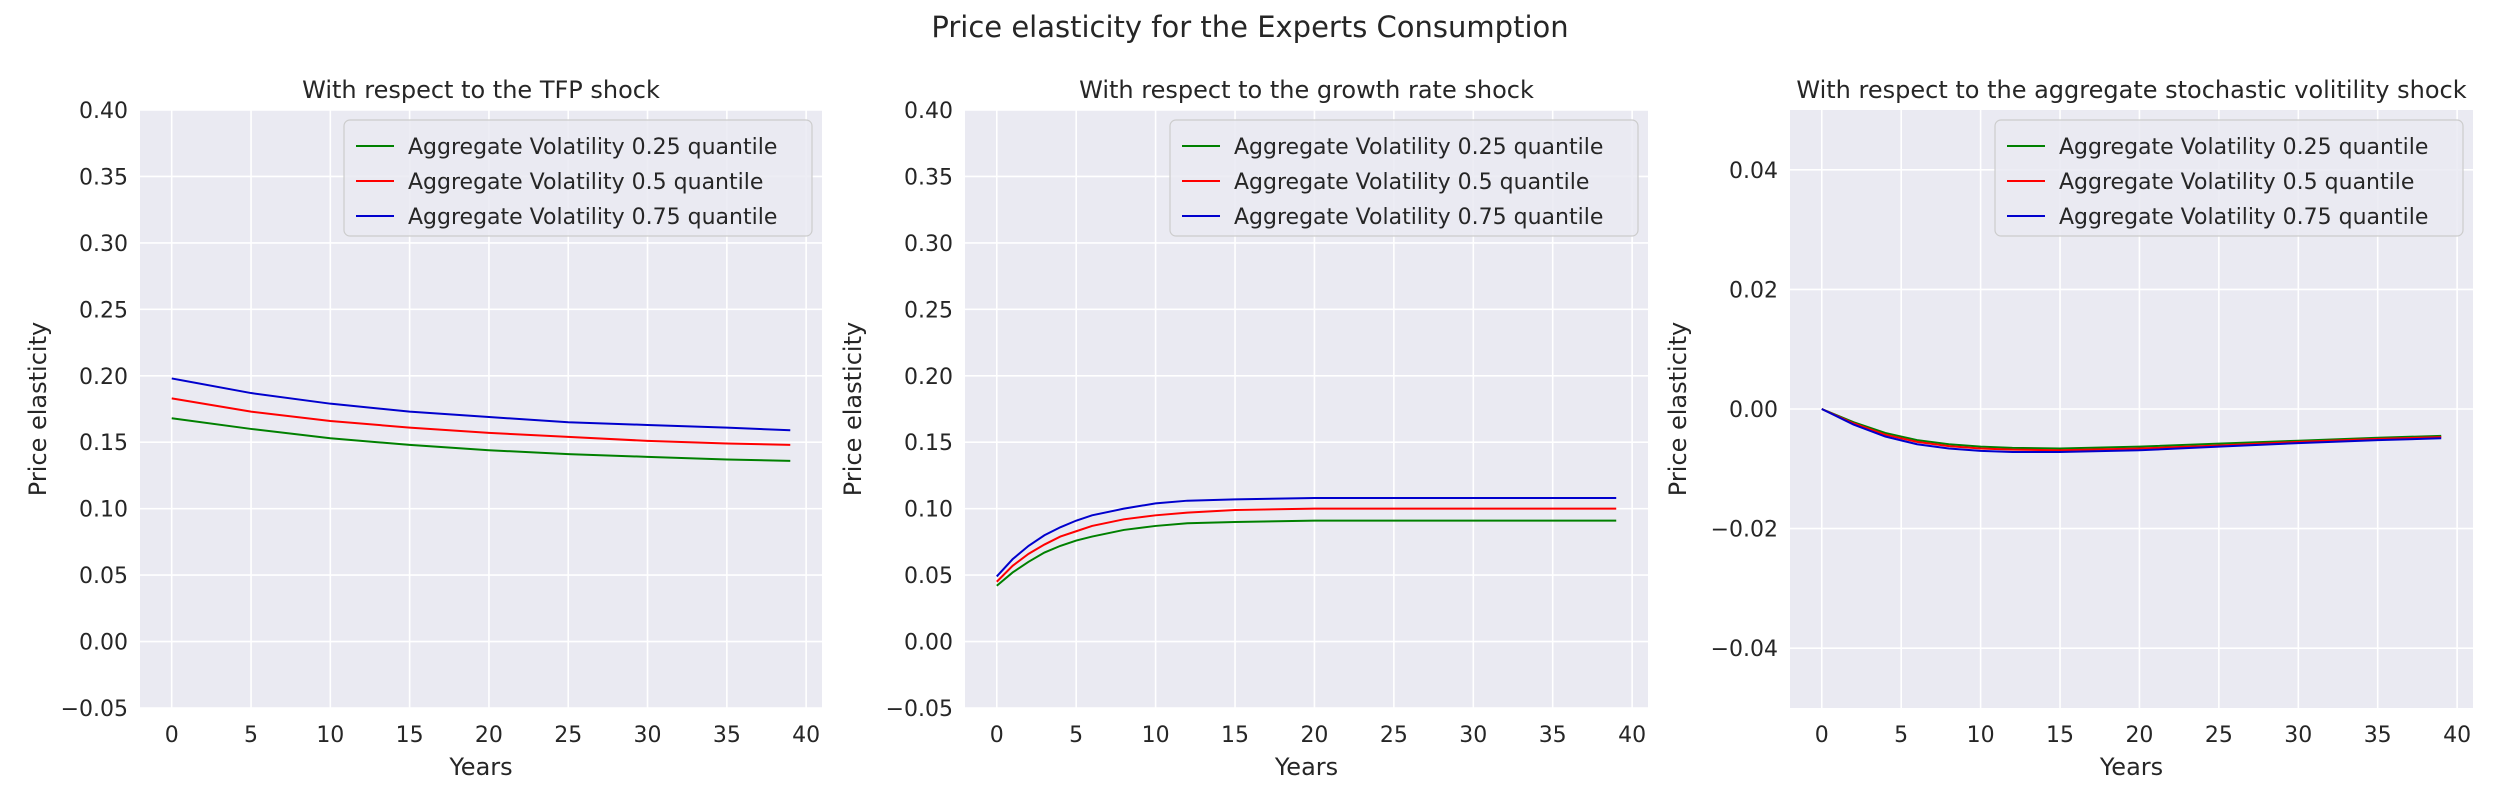 The image size is (2500, 800). I want to click on y-tick-label: 0.04, so click(1753, 171).